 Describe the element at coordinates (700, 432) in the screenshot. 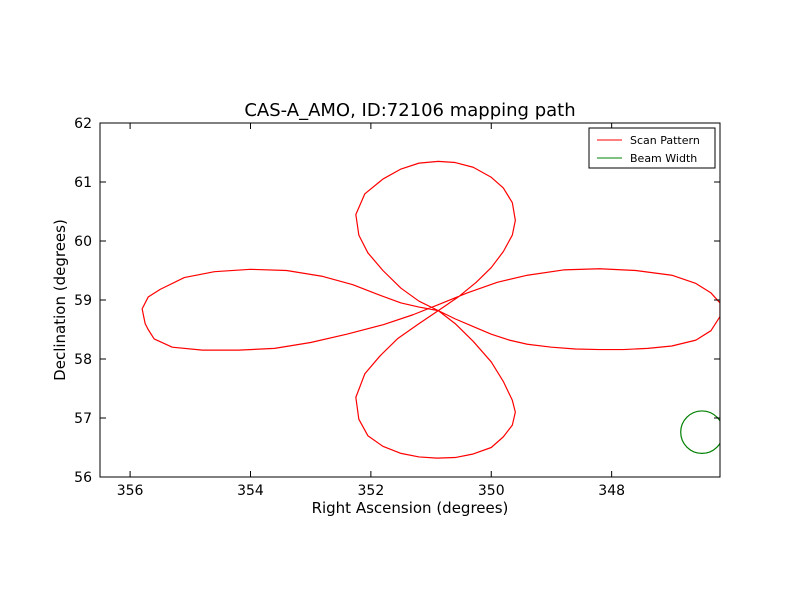

I see `series-circle-beam-width` at that location.